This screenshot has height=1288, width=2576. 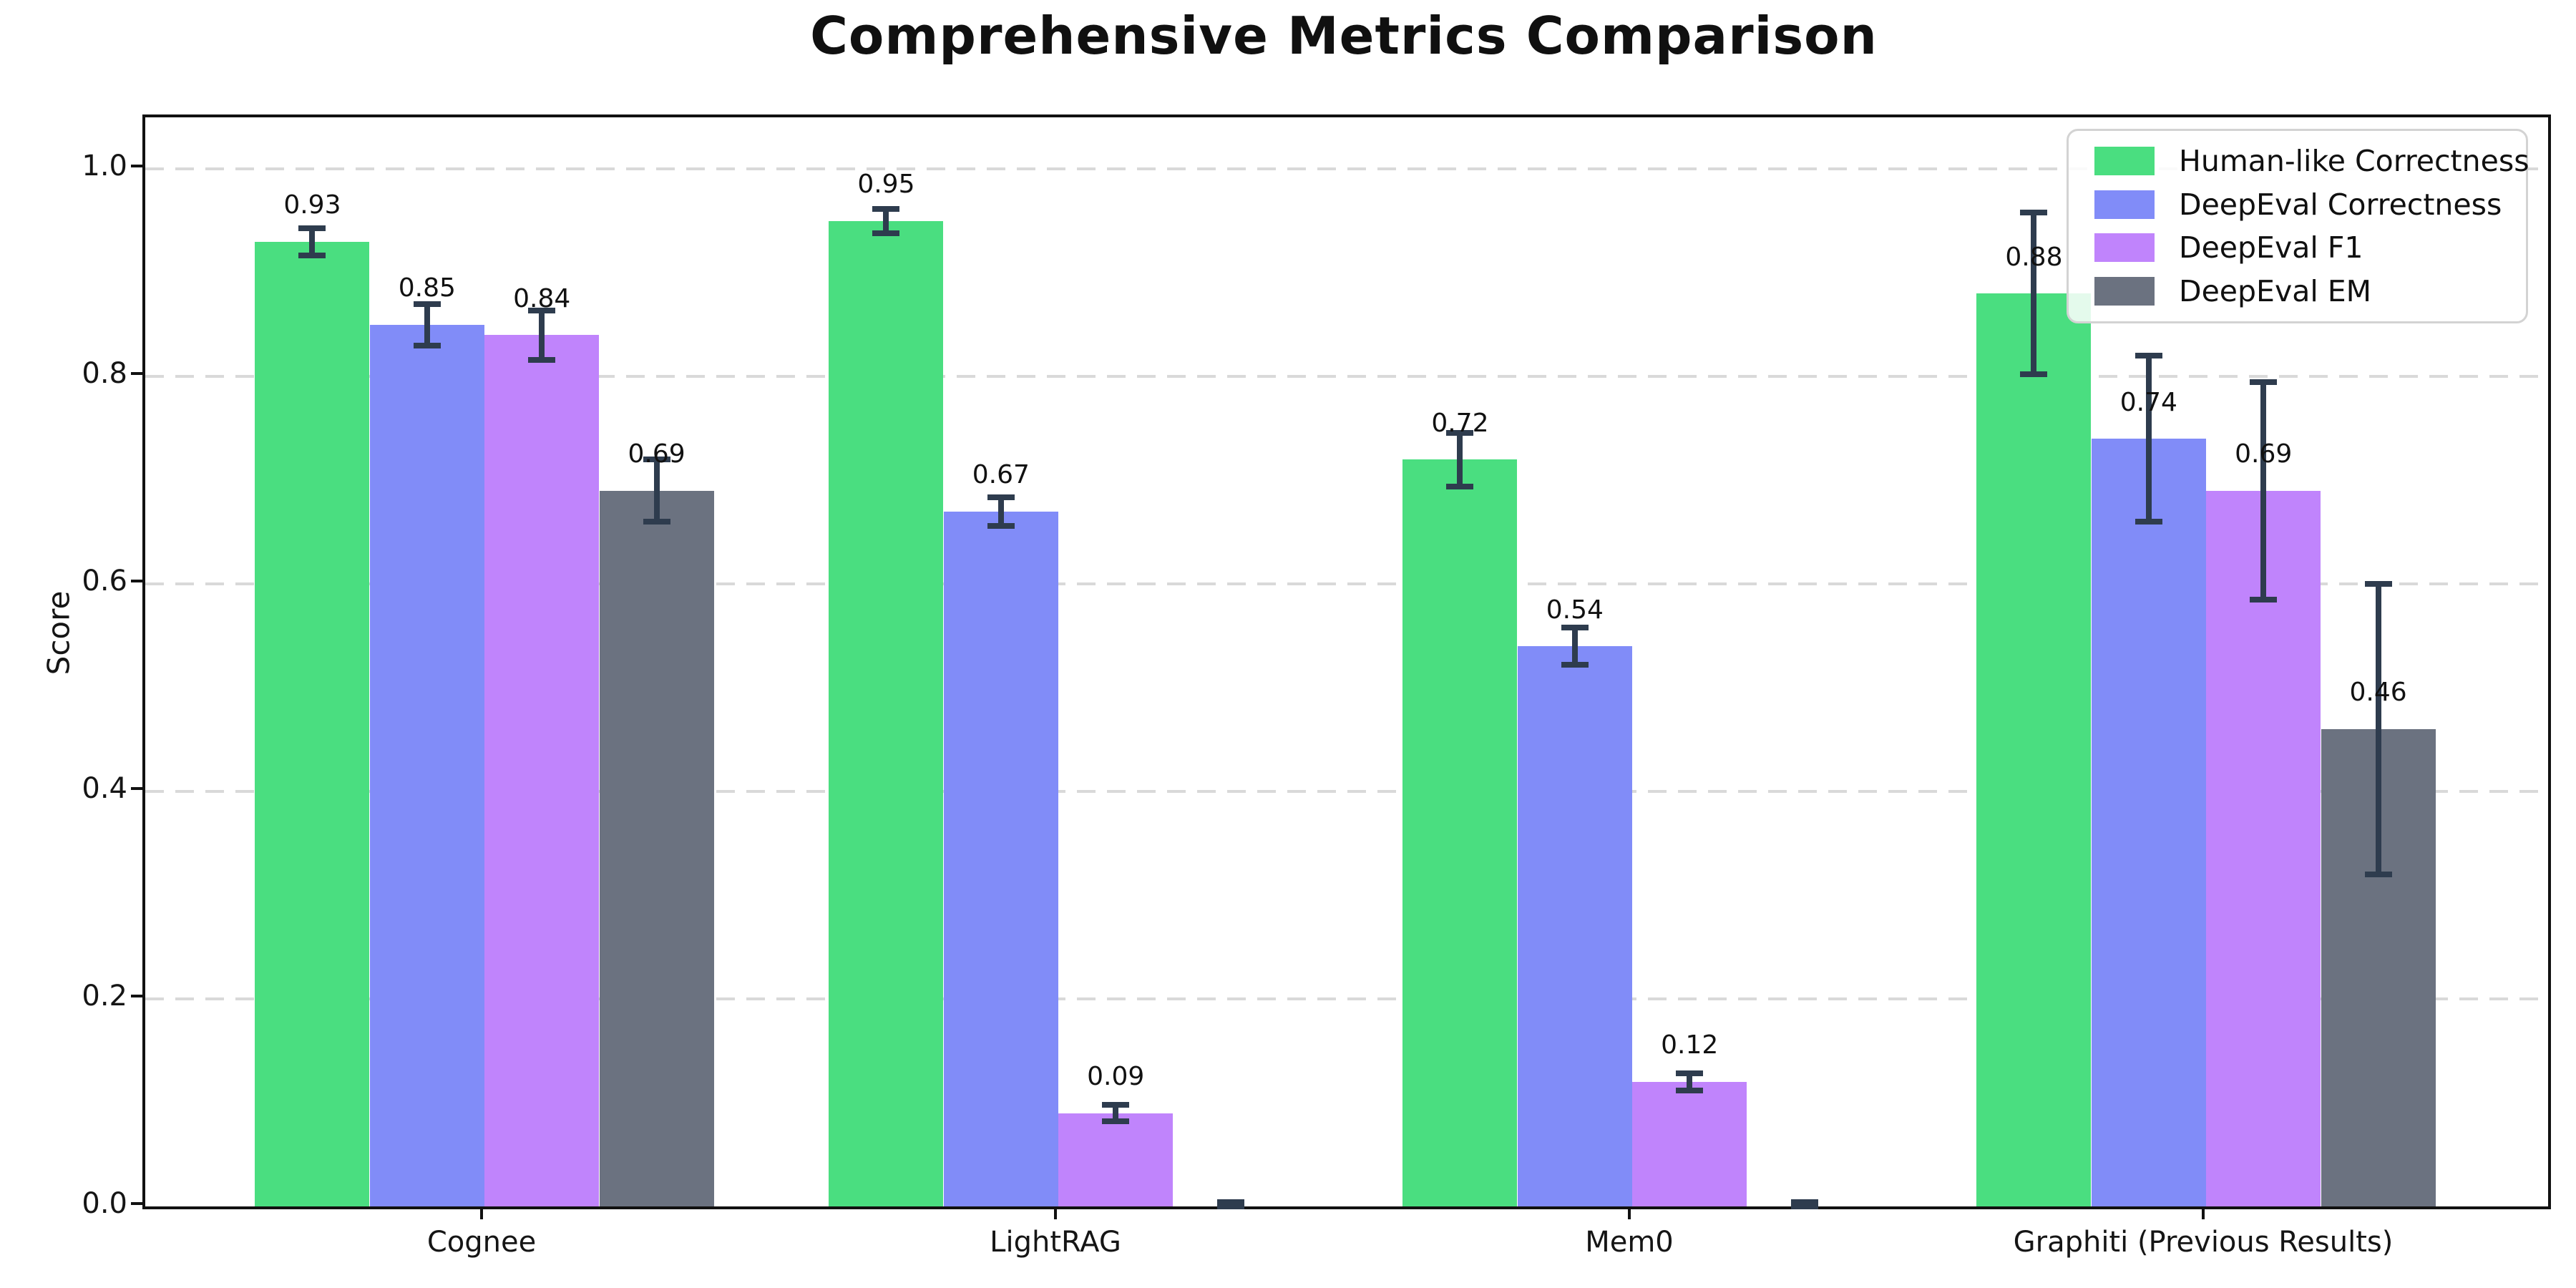 What do you see at coordinates (2354, 161) in the screenshot?
I see `legend-label: Human-like Correctness` at bounding box center [2354, 161].